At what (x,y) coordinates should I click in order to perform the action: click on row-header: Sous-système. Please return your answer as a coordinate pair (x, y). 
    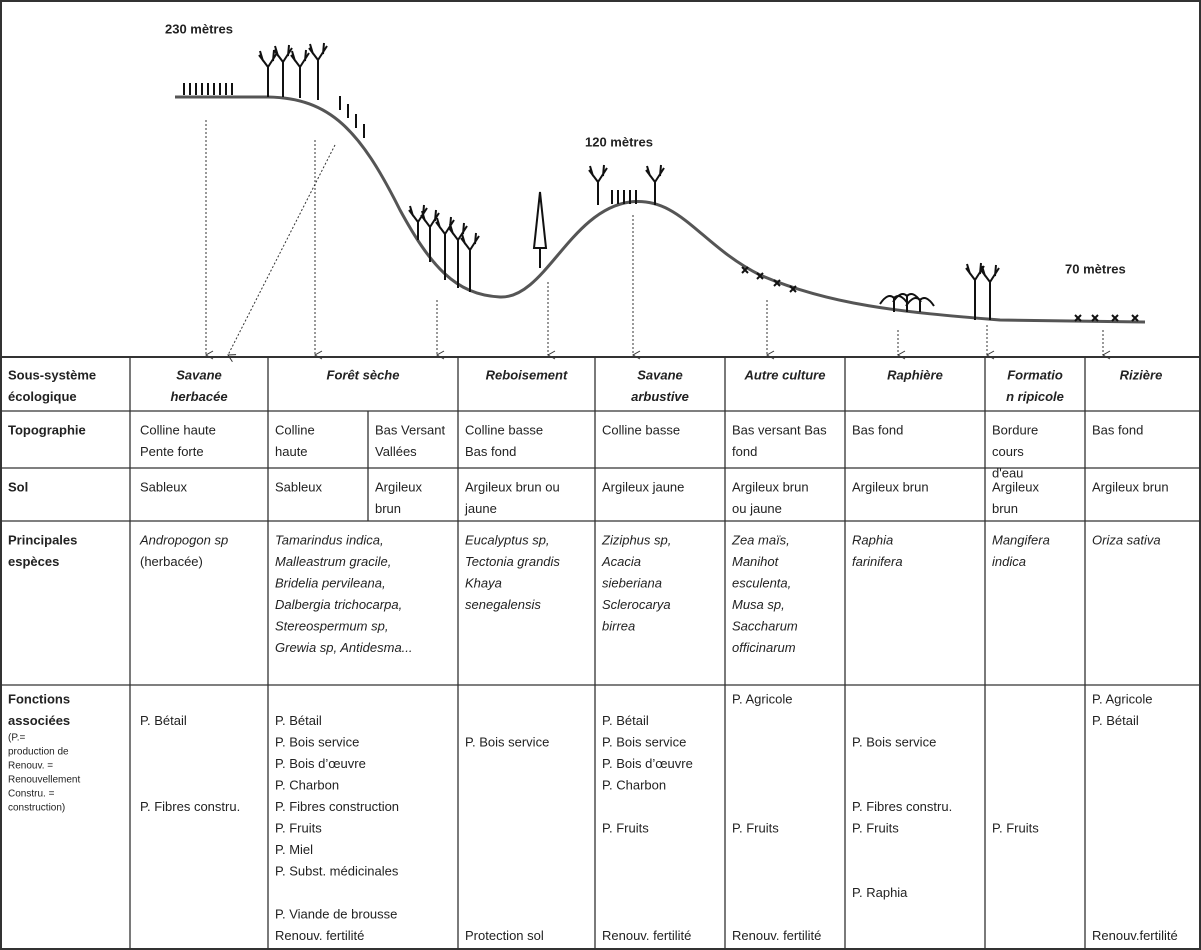
    Looking at the image, I should click on (52, 374).